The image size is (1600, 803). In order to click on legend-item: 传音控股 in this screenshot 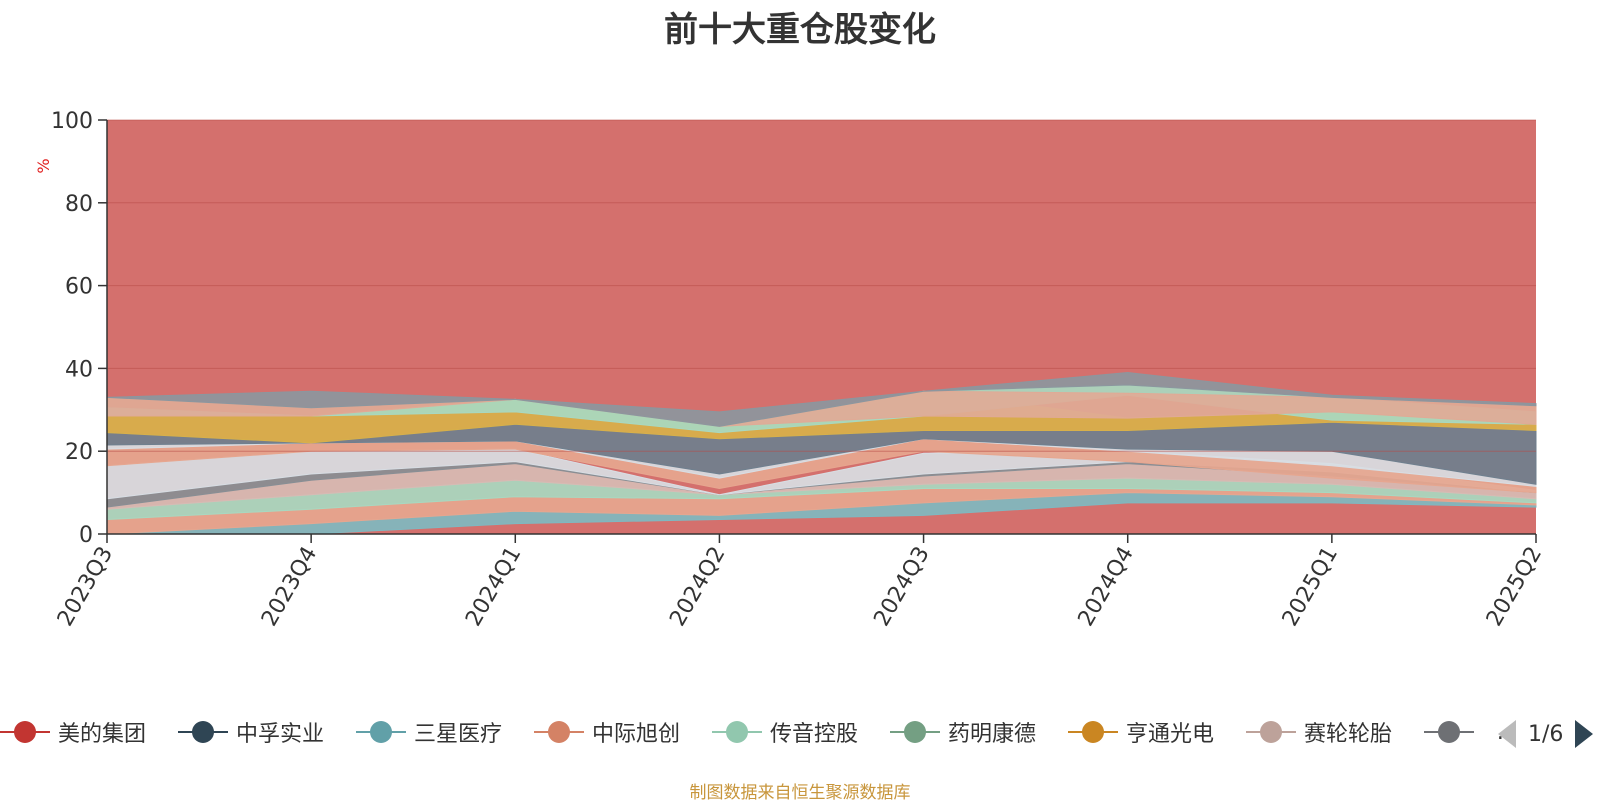, I will do `click(785, 732)`.